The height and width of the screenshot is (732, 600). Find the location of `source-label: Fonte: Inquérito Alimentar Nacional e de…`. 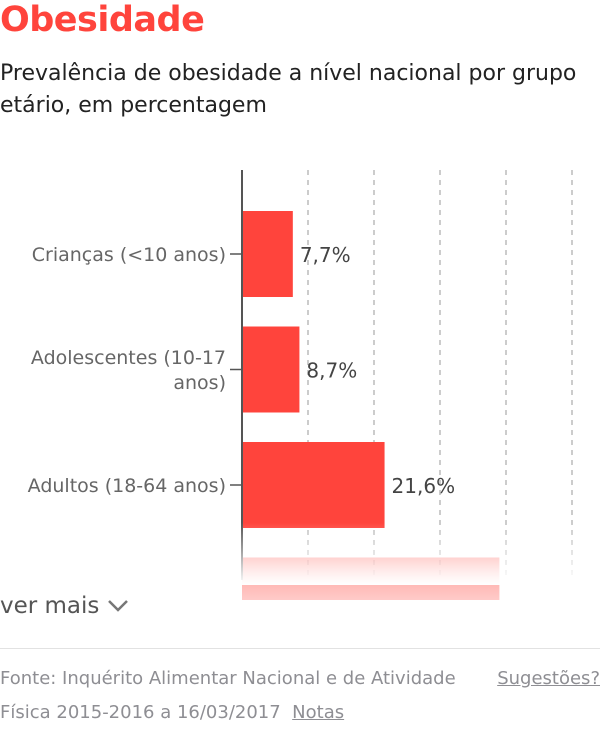

source-label: Fonte: Inquérito Alimentar Nacional e de… is located at coordinates (228, 695).